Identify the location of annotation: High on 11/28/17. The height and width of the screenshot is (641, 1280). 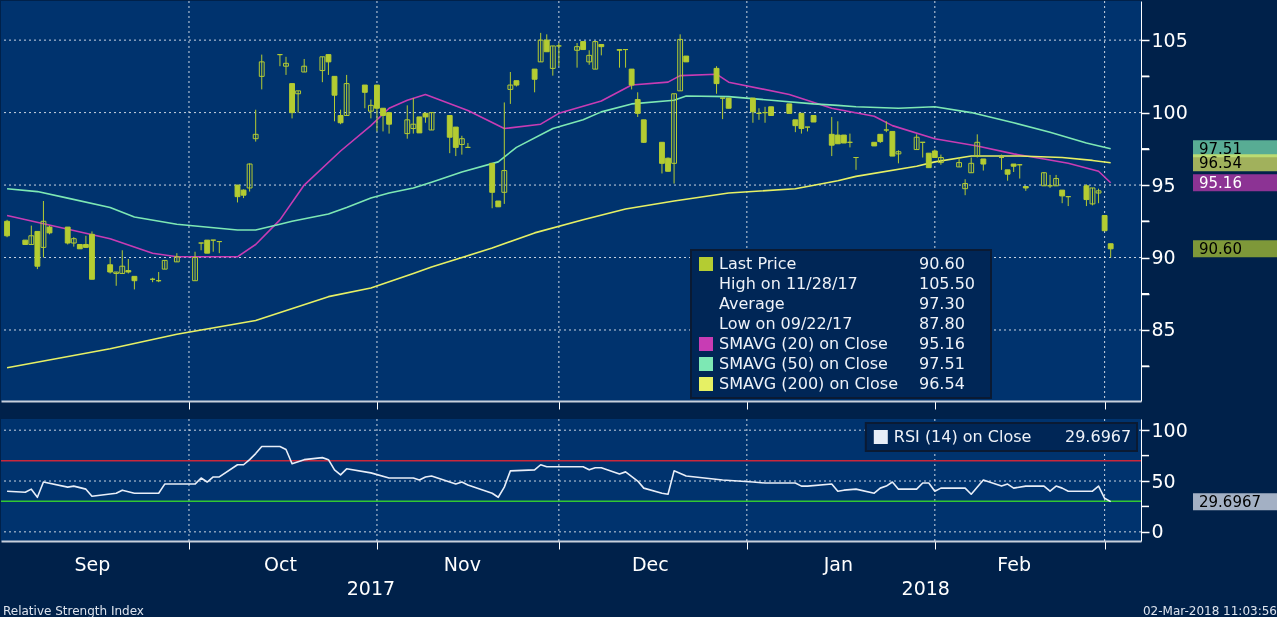
(788, 283).